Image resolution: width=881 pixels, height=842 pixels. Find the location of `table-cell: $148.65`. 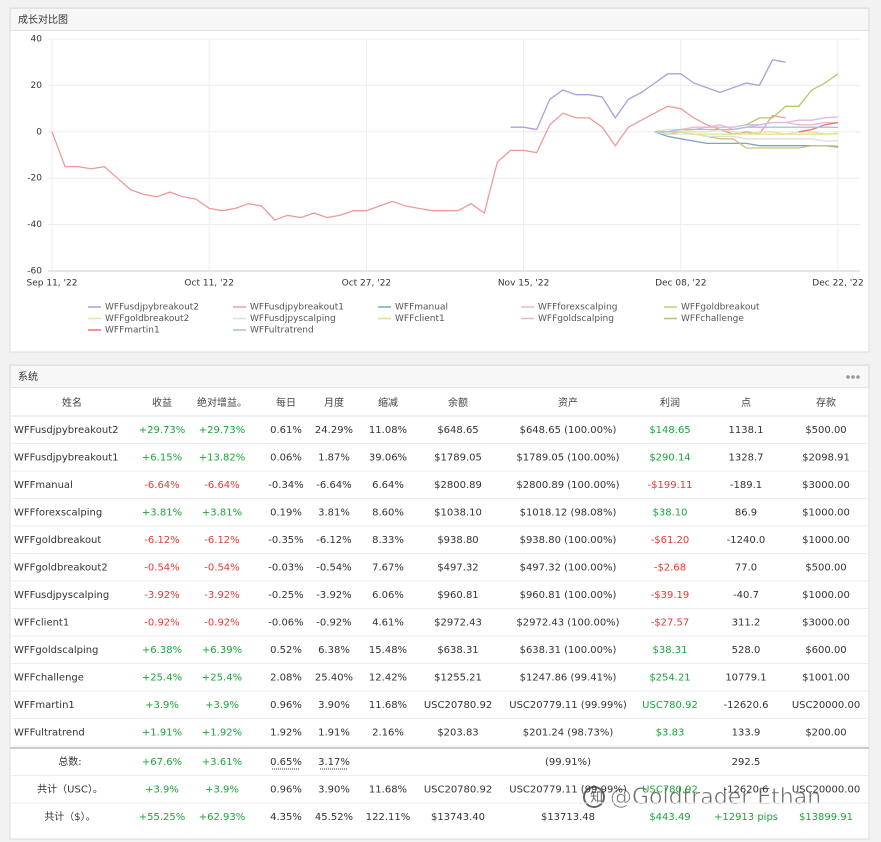

table-cell: $148.65 is located at coordinates (669, 430).